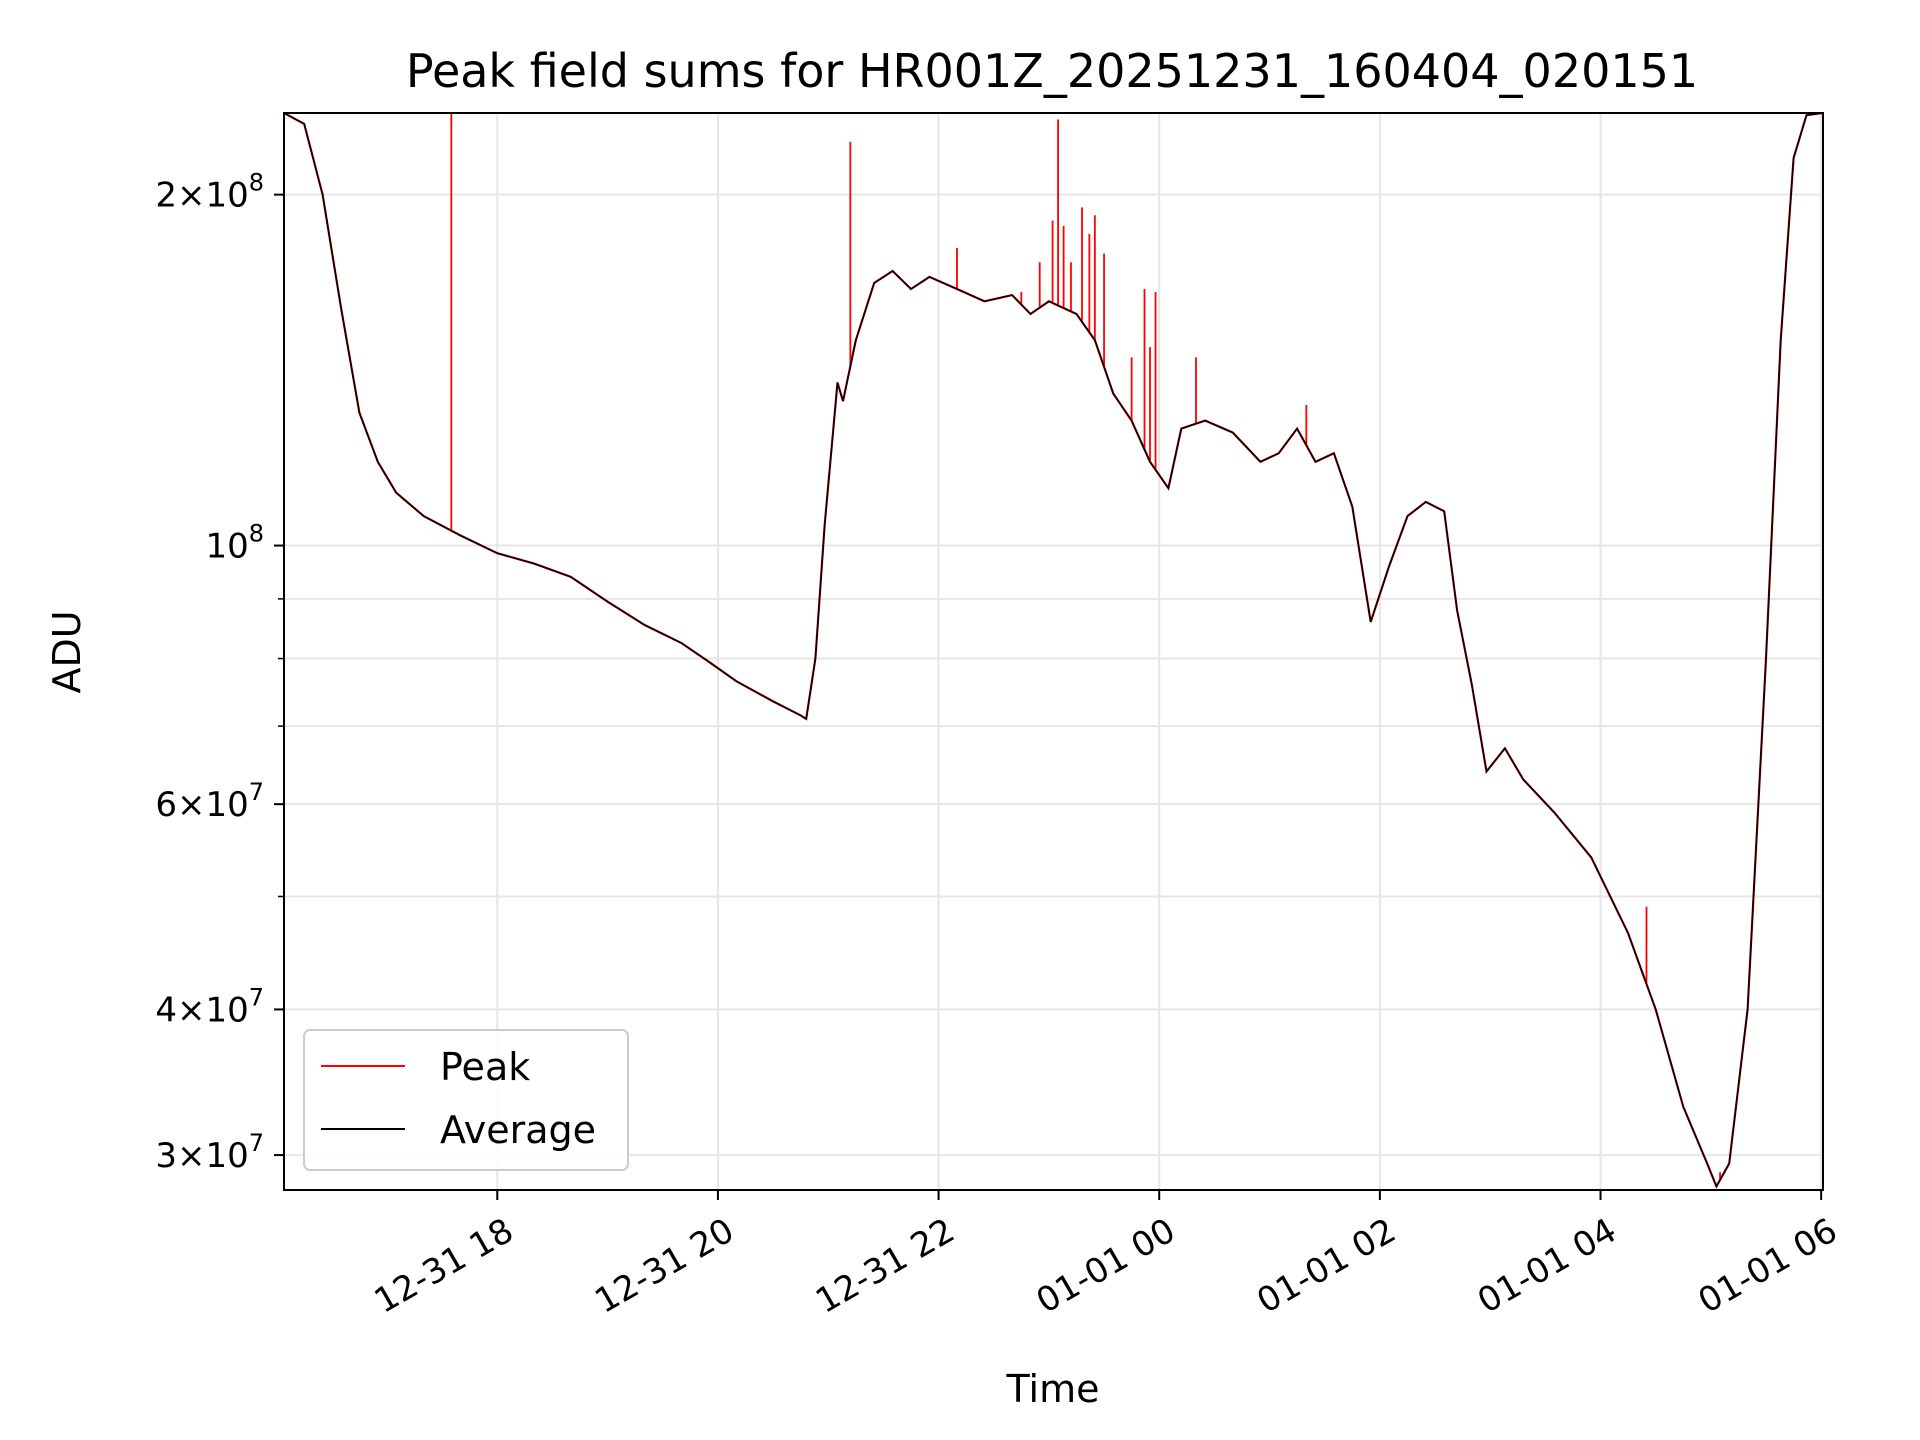 This screenshot has width=1920, height=1440. What do you see at coordinates (219, 672) in the screenshot?
I see `y-axis: 2×108 108 6×107 4×107 3×107` at bounding box center [219, 672].